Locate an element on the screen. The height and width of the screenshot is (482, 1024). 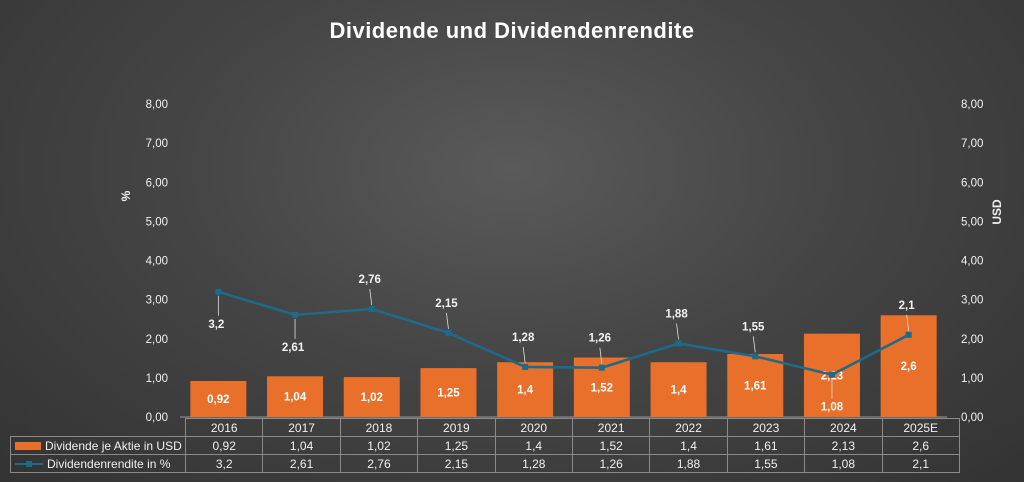
bar-data-label: 1,04 is located at coordinates (295, 398).